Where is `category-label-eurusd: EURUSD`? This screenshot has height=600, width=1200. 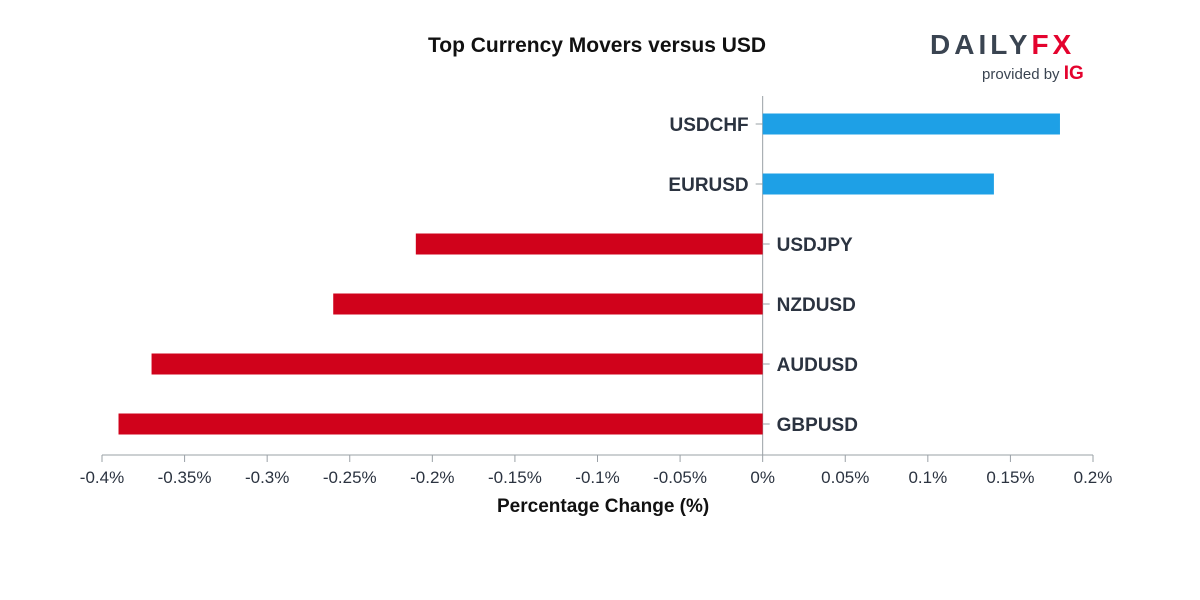
category-label-eurusd: EURUSD is located at coordinates (708, 185).